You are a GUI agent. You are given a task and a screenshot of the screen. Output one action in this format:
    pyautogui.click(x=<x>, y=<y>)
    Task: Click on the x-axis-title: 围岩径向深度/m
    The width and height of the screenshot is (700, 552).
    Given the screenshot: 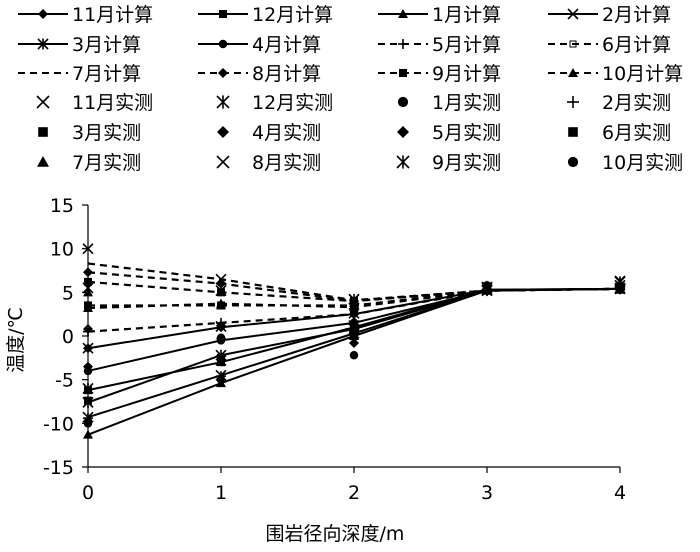 What is the action you would take?
    pyautogui.click(x=335, y=534)
    